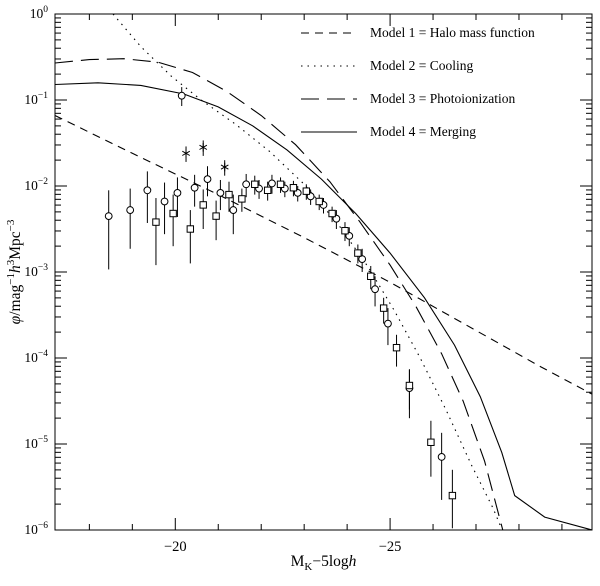 This screenshot has width=600, height=586. I want to click on legend-item-model2: Model 2 = Cooling, so click(417, 65).